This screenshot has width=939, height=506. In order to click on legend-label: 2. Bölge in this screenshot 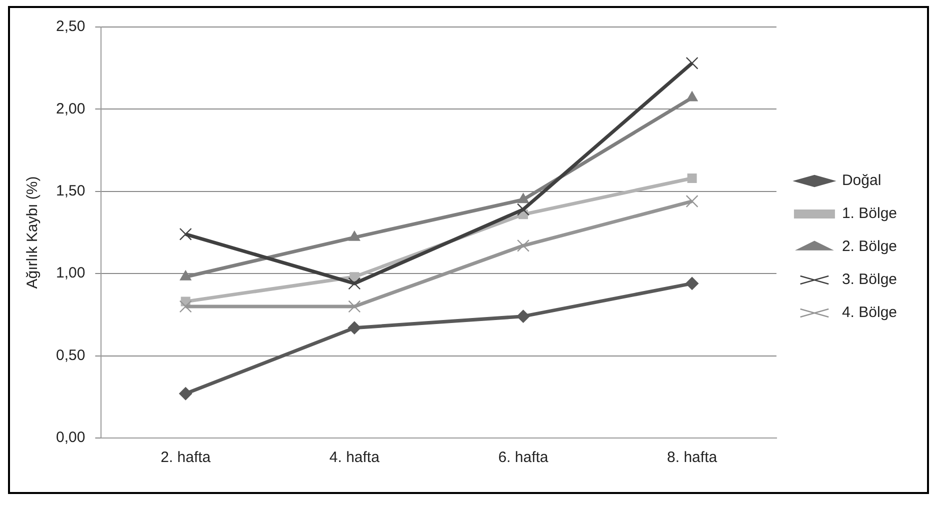, I will do `click(870, 247)`.